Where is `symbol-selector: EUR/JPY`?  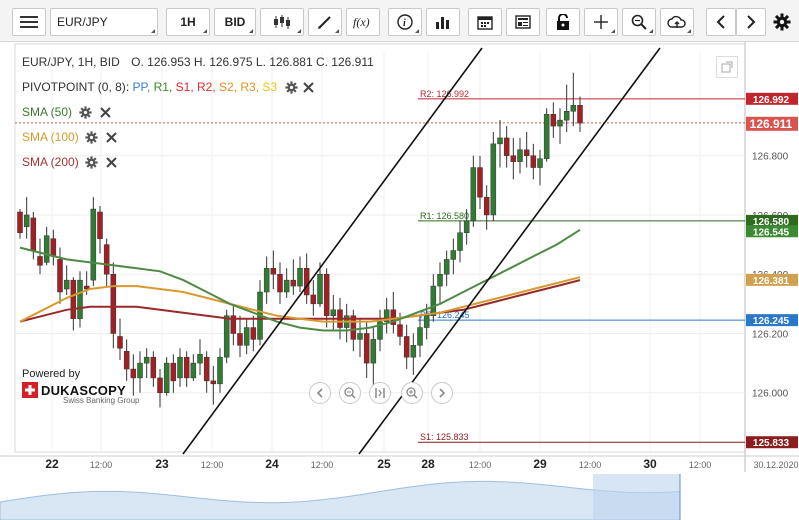 symbol-selector: EUR/JPY is located at coordinates (104, 22).